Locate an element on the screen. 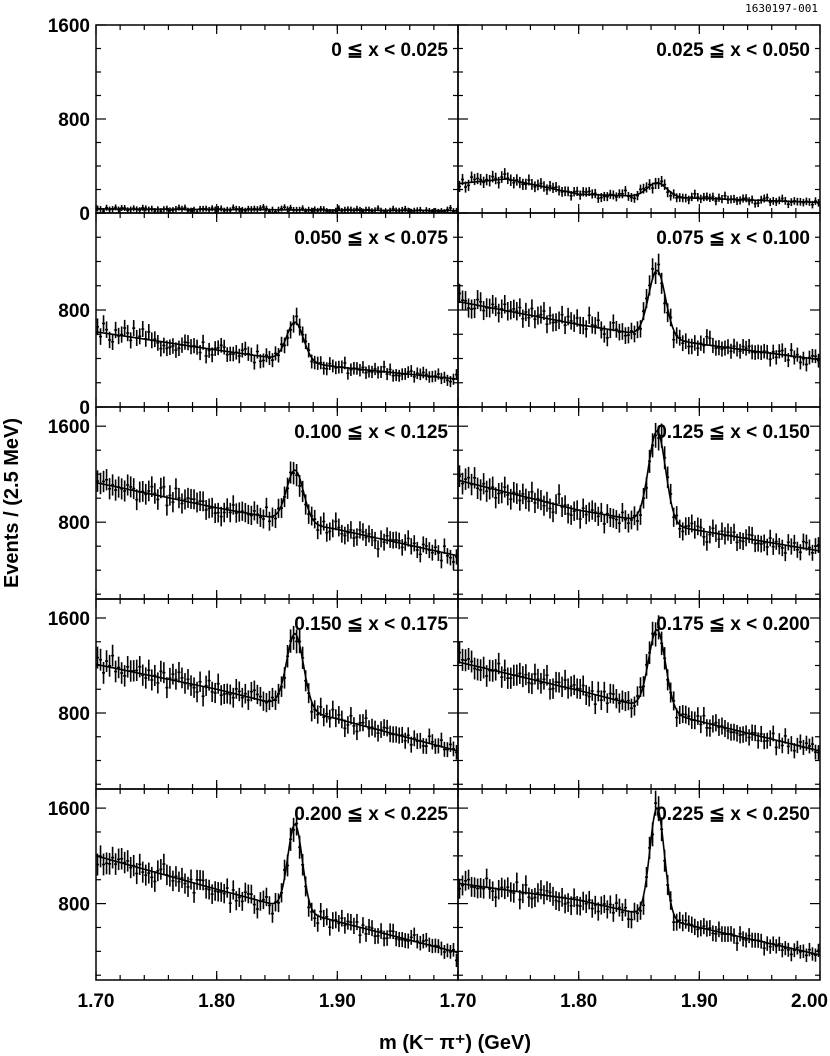  figure-id: 1630197-001 is located at coordinates (781, 8).